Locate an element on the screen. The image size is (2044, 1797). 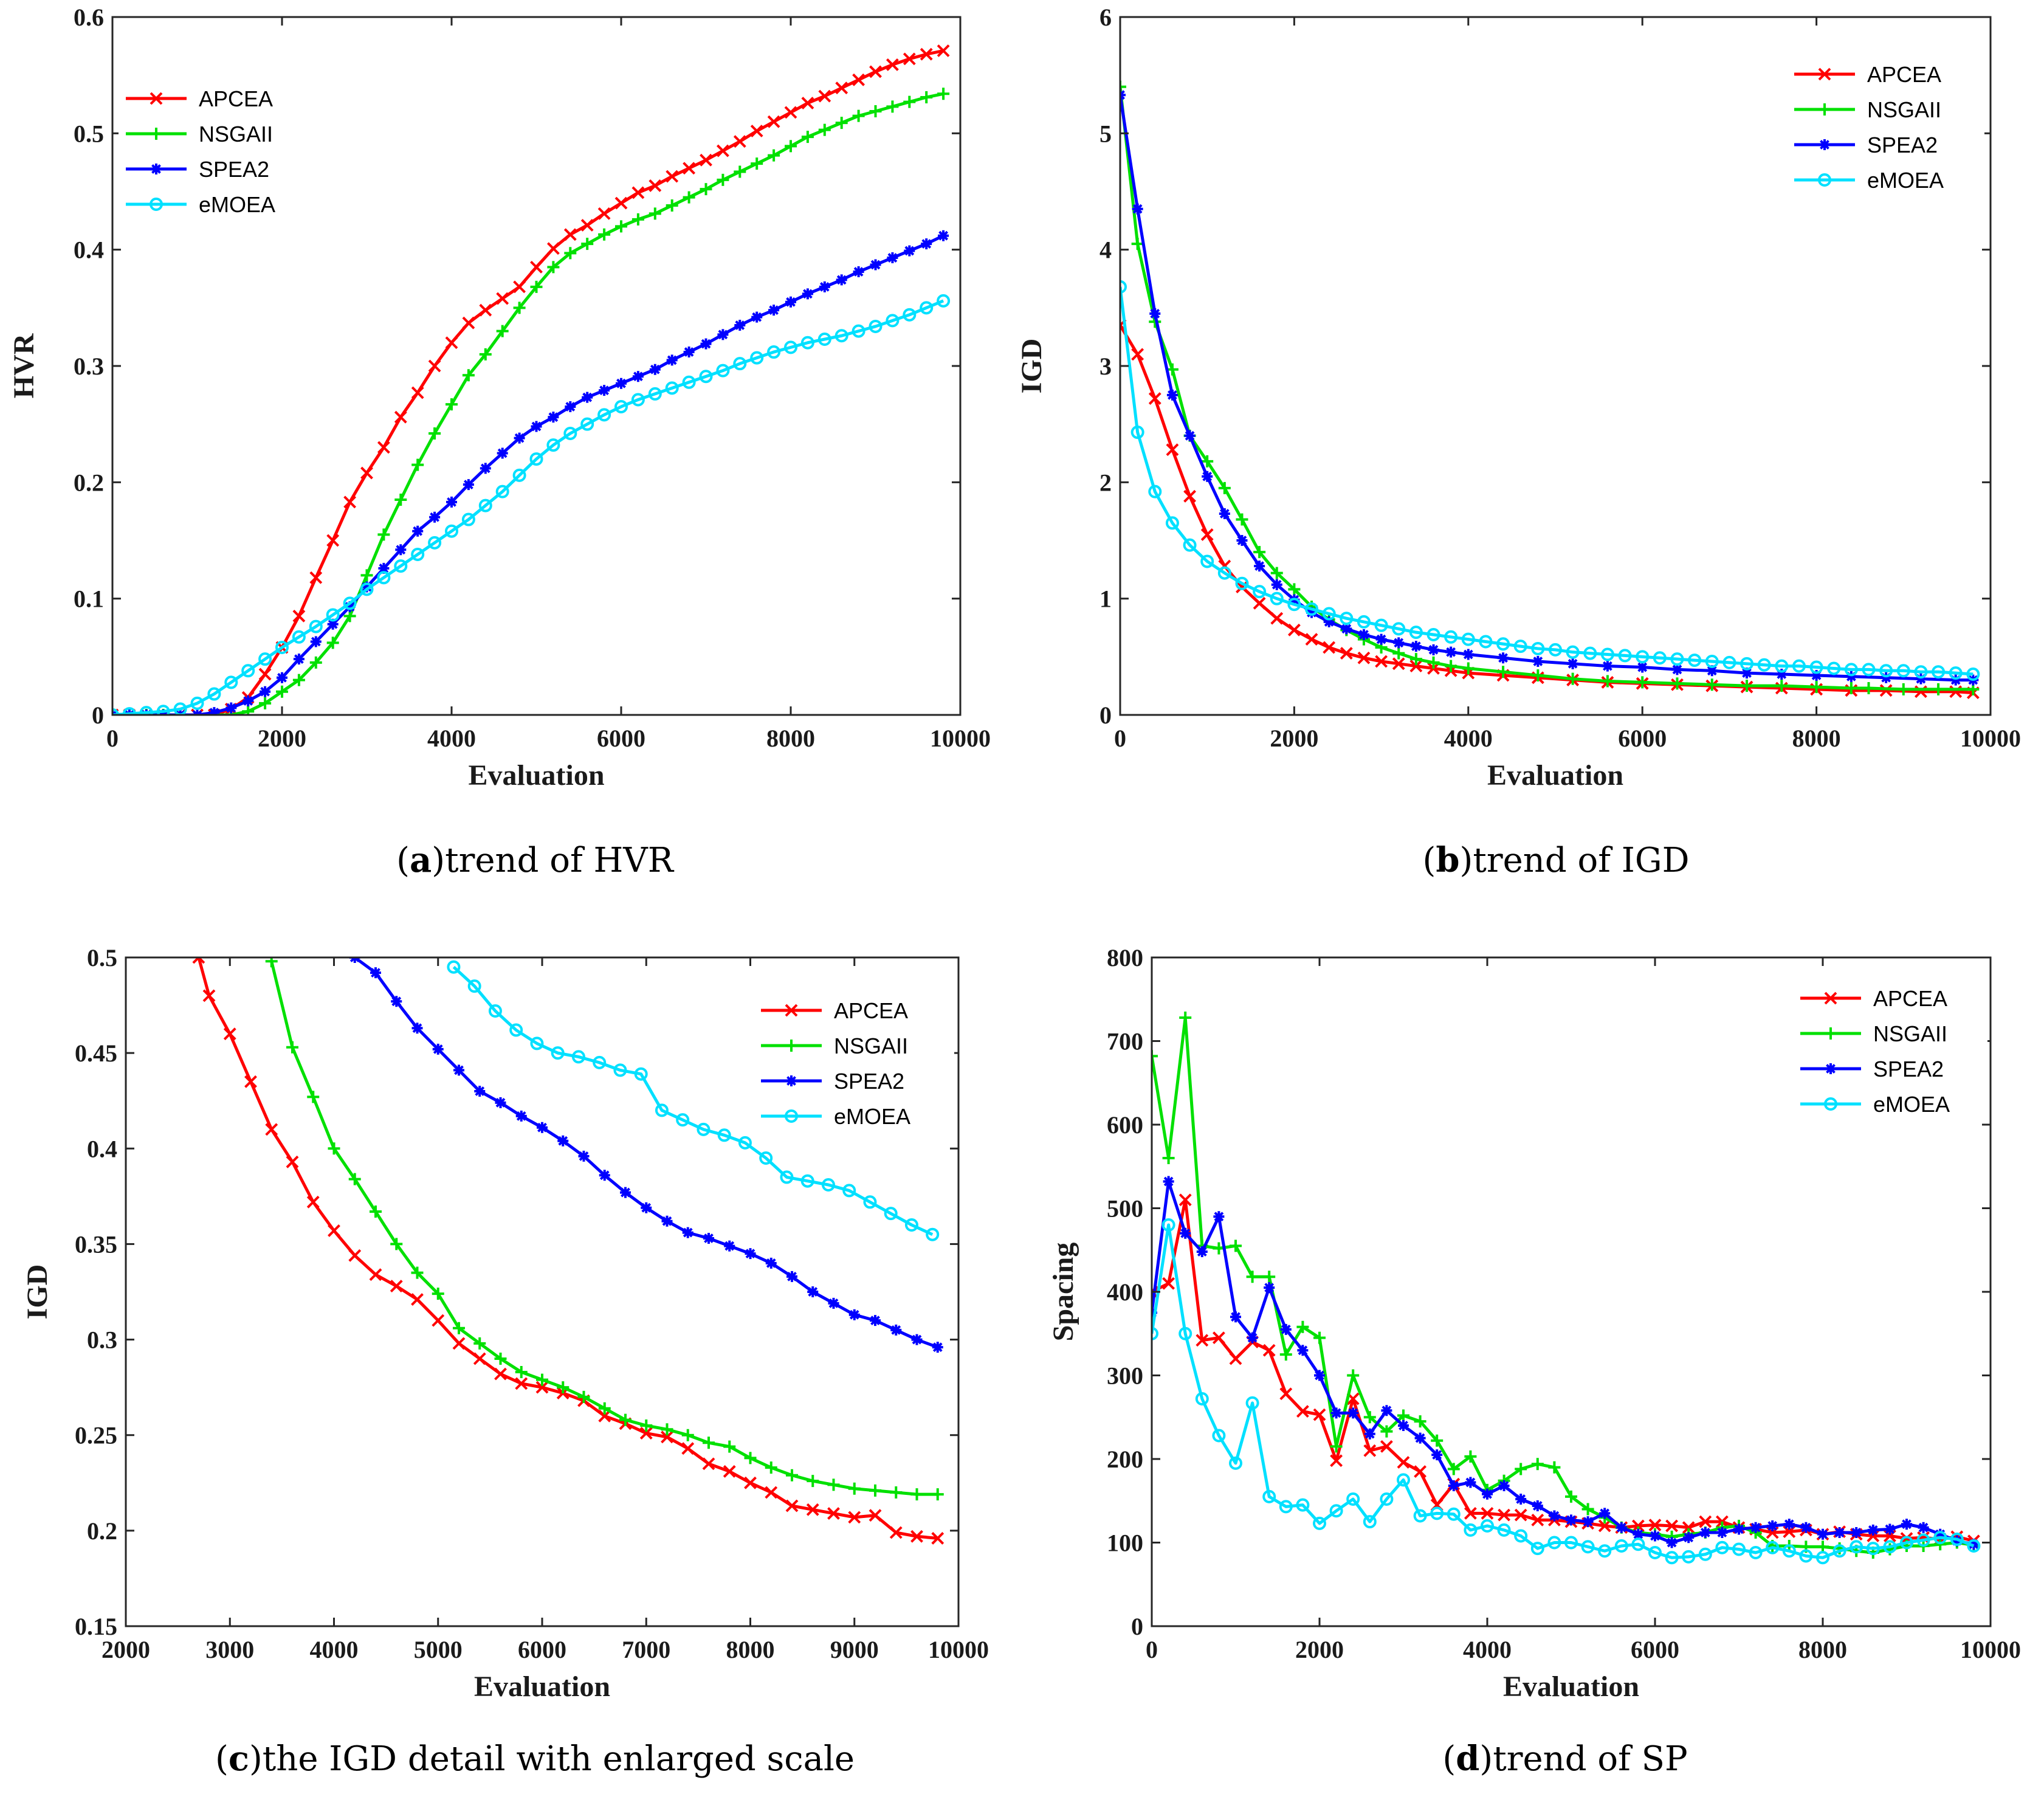
caption-text: trend of IGD is located at coordinates (1581, 860).